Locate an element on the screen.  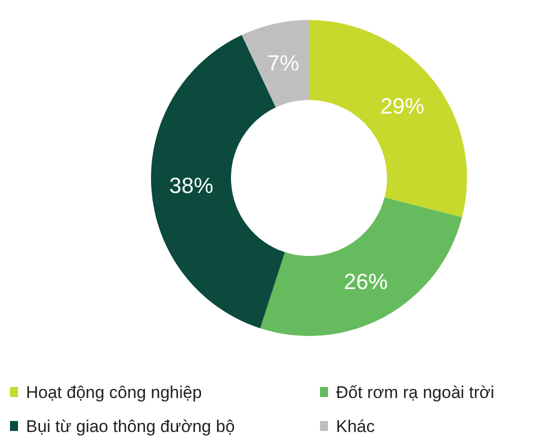
legend-label: Đốt rơm rạ ngoài trời is located at coordinates (415, 392).